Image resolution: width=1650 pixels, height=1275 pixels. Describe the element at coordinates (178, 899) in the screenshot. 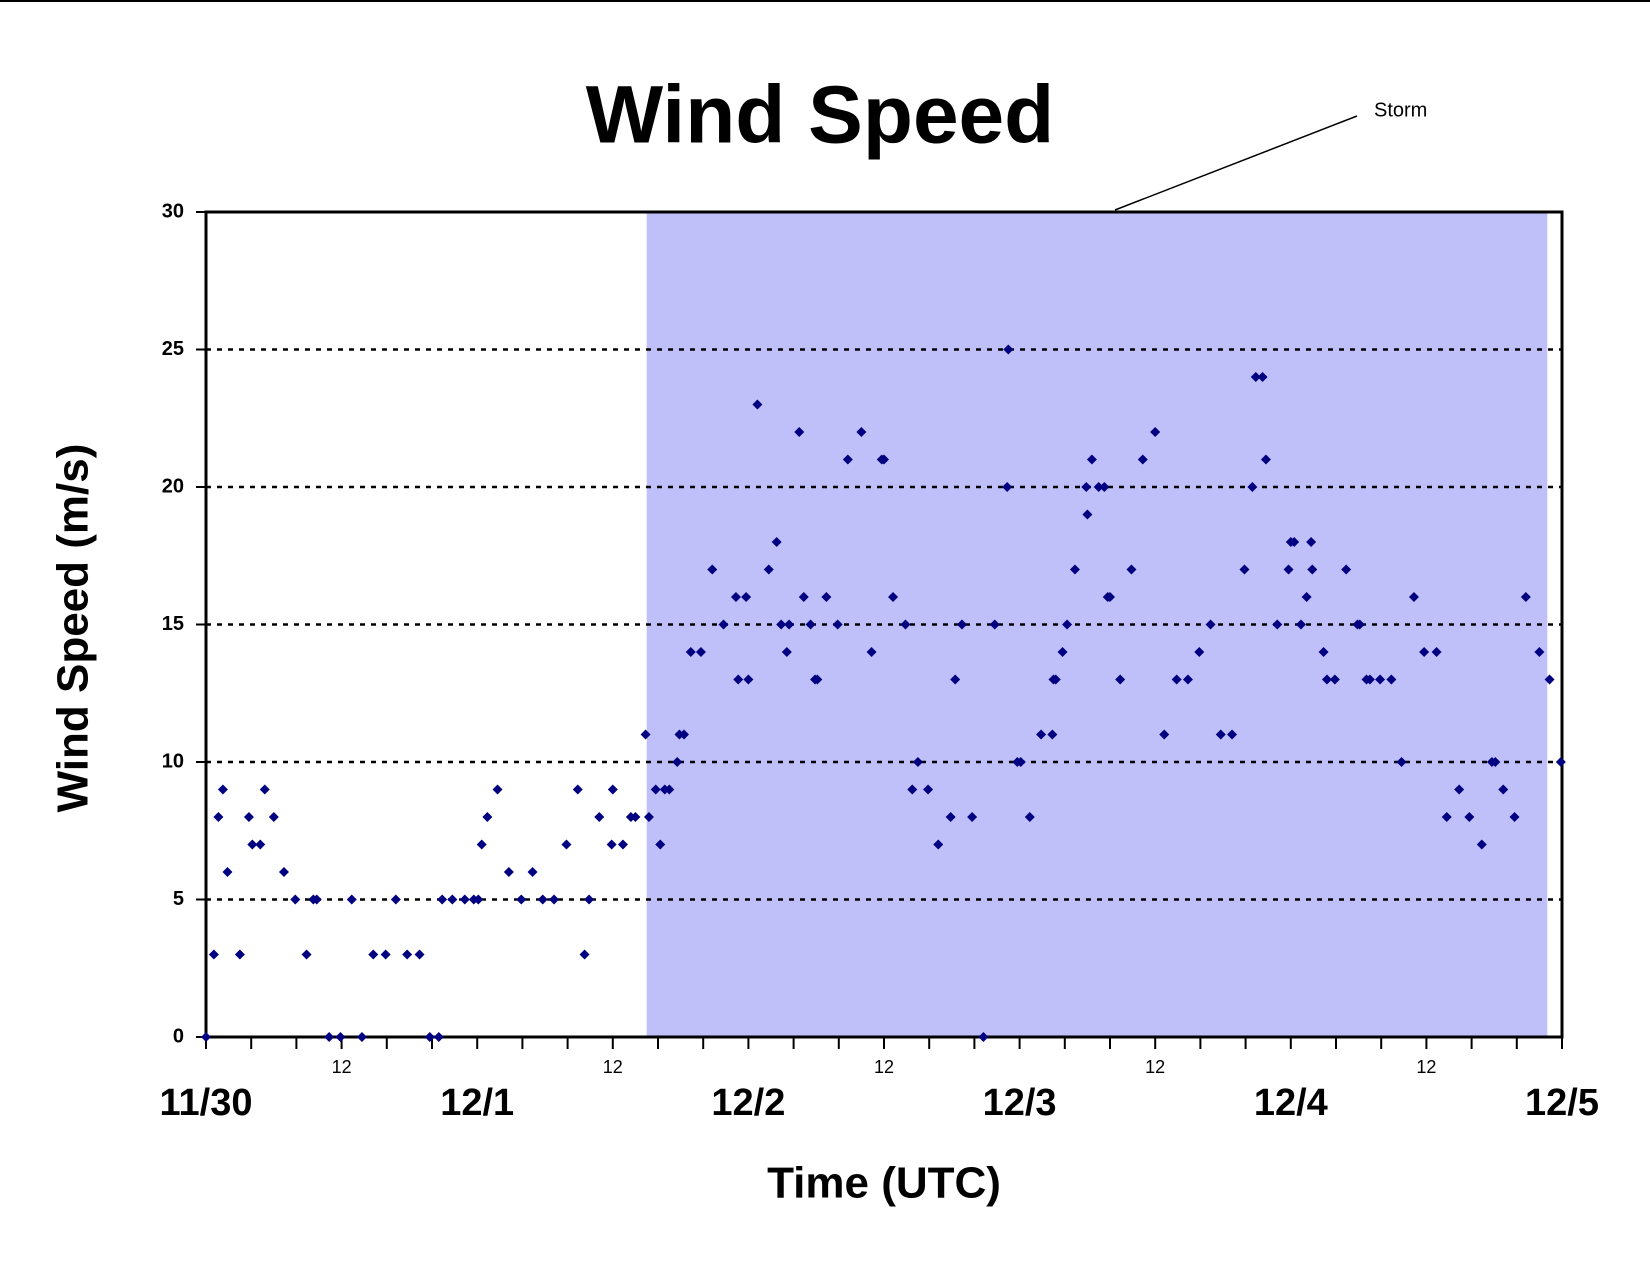

I see `y-tick-label: 5` at that location.